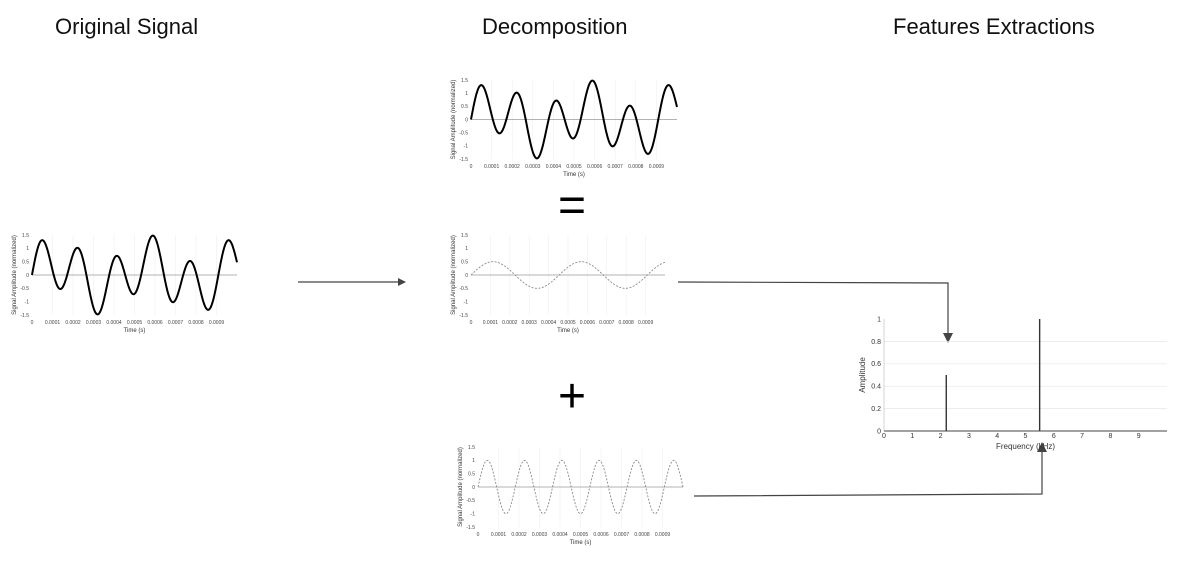 The width and height of the screenshot is (1183, 562). I want to click on x-tick-label: 2, so click(941, 436).